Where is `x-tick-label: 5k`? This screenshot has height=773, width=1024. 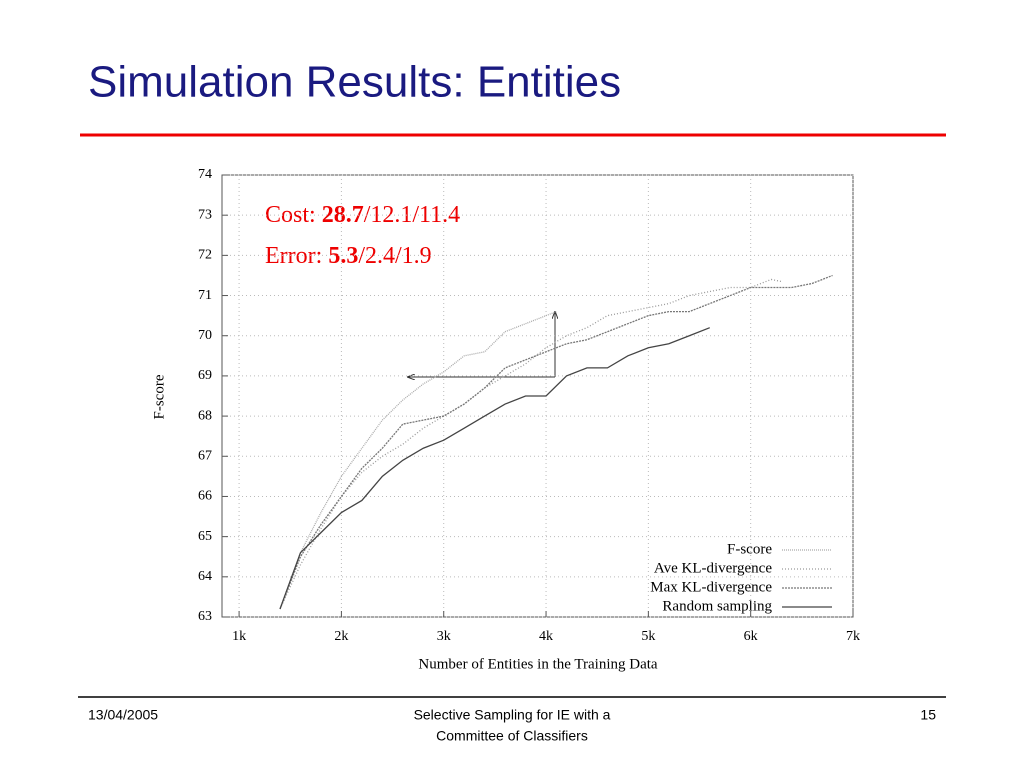 x-tick-label: 5k is located at coordinates (648, 636).